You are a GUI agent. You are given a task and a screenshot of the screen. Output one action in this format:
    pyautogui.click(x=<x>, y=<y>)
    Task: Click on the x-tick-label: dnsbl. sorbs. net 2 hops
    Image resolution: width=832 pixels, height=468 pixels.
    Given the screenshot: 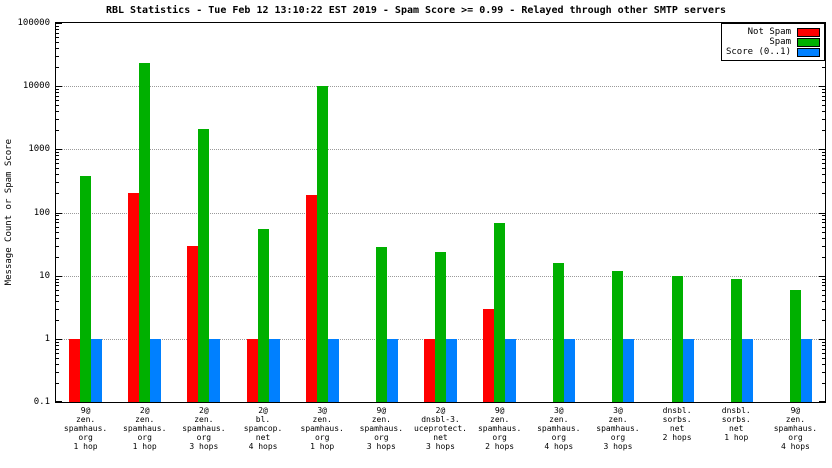 What is the action you would take?
    pyautogui.click(x=677, y=424)
    